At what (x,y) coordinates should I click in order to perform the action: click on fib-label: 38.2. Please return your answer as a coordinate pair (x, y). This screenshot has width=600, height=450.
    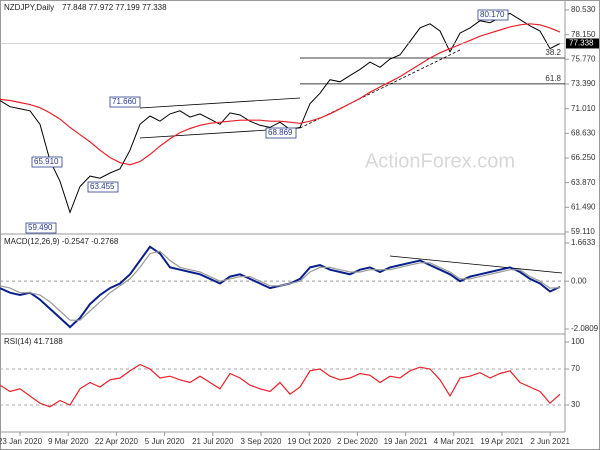
    Looking at the image, I should click on (553, 52).